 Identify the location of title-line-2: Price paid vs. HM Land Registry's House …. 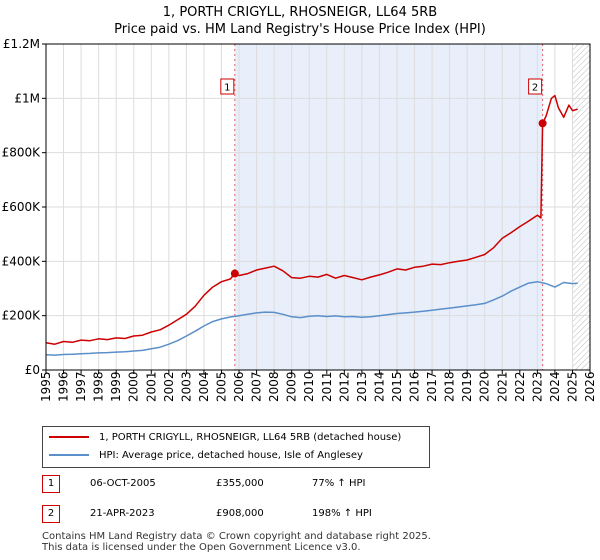
(300, 29).